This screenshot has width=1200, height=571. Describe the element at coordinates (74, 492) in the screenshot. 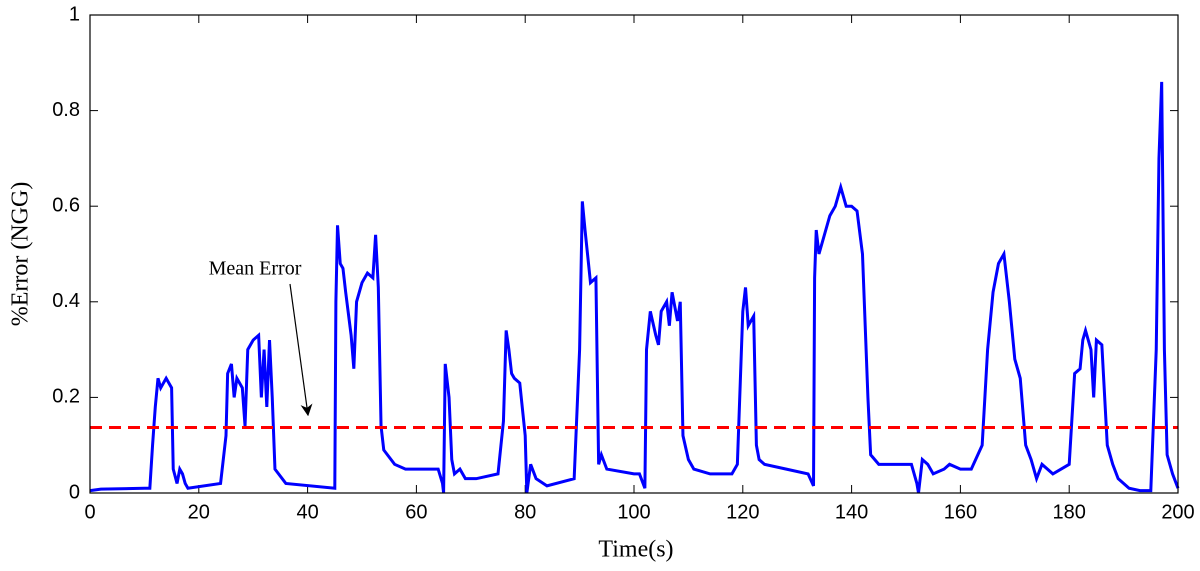

I see `y-tick-label: 0` at that location.